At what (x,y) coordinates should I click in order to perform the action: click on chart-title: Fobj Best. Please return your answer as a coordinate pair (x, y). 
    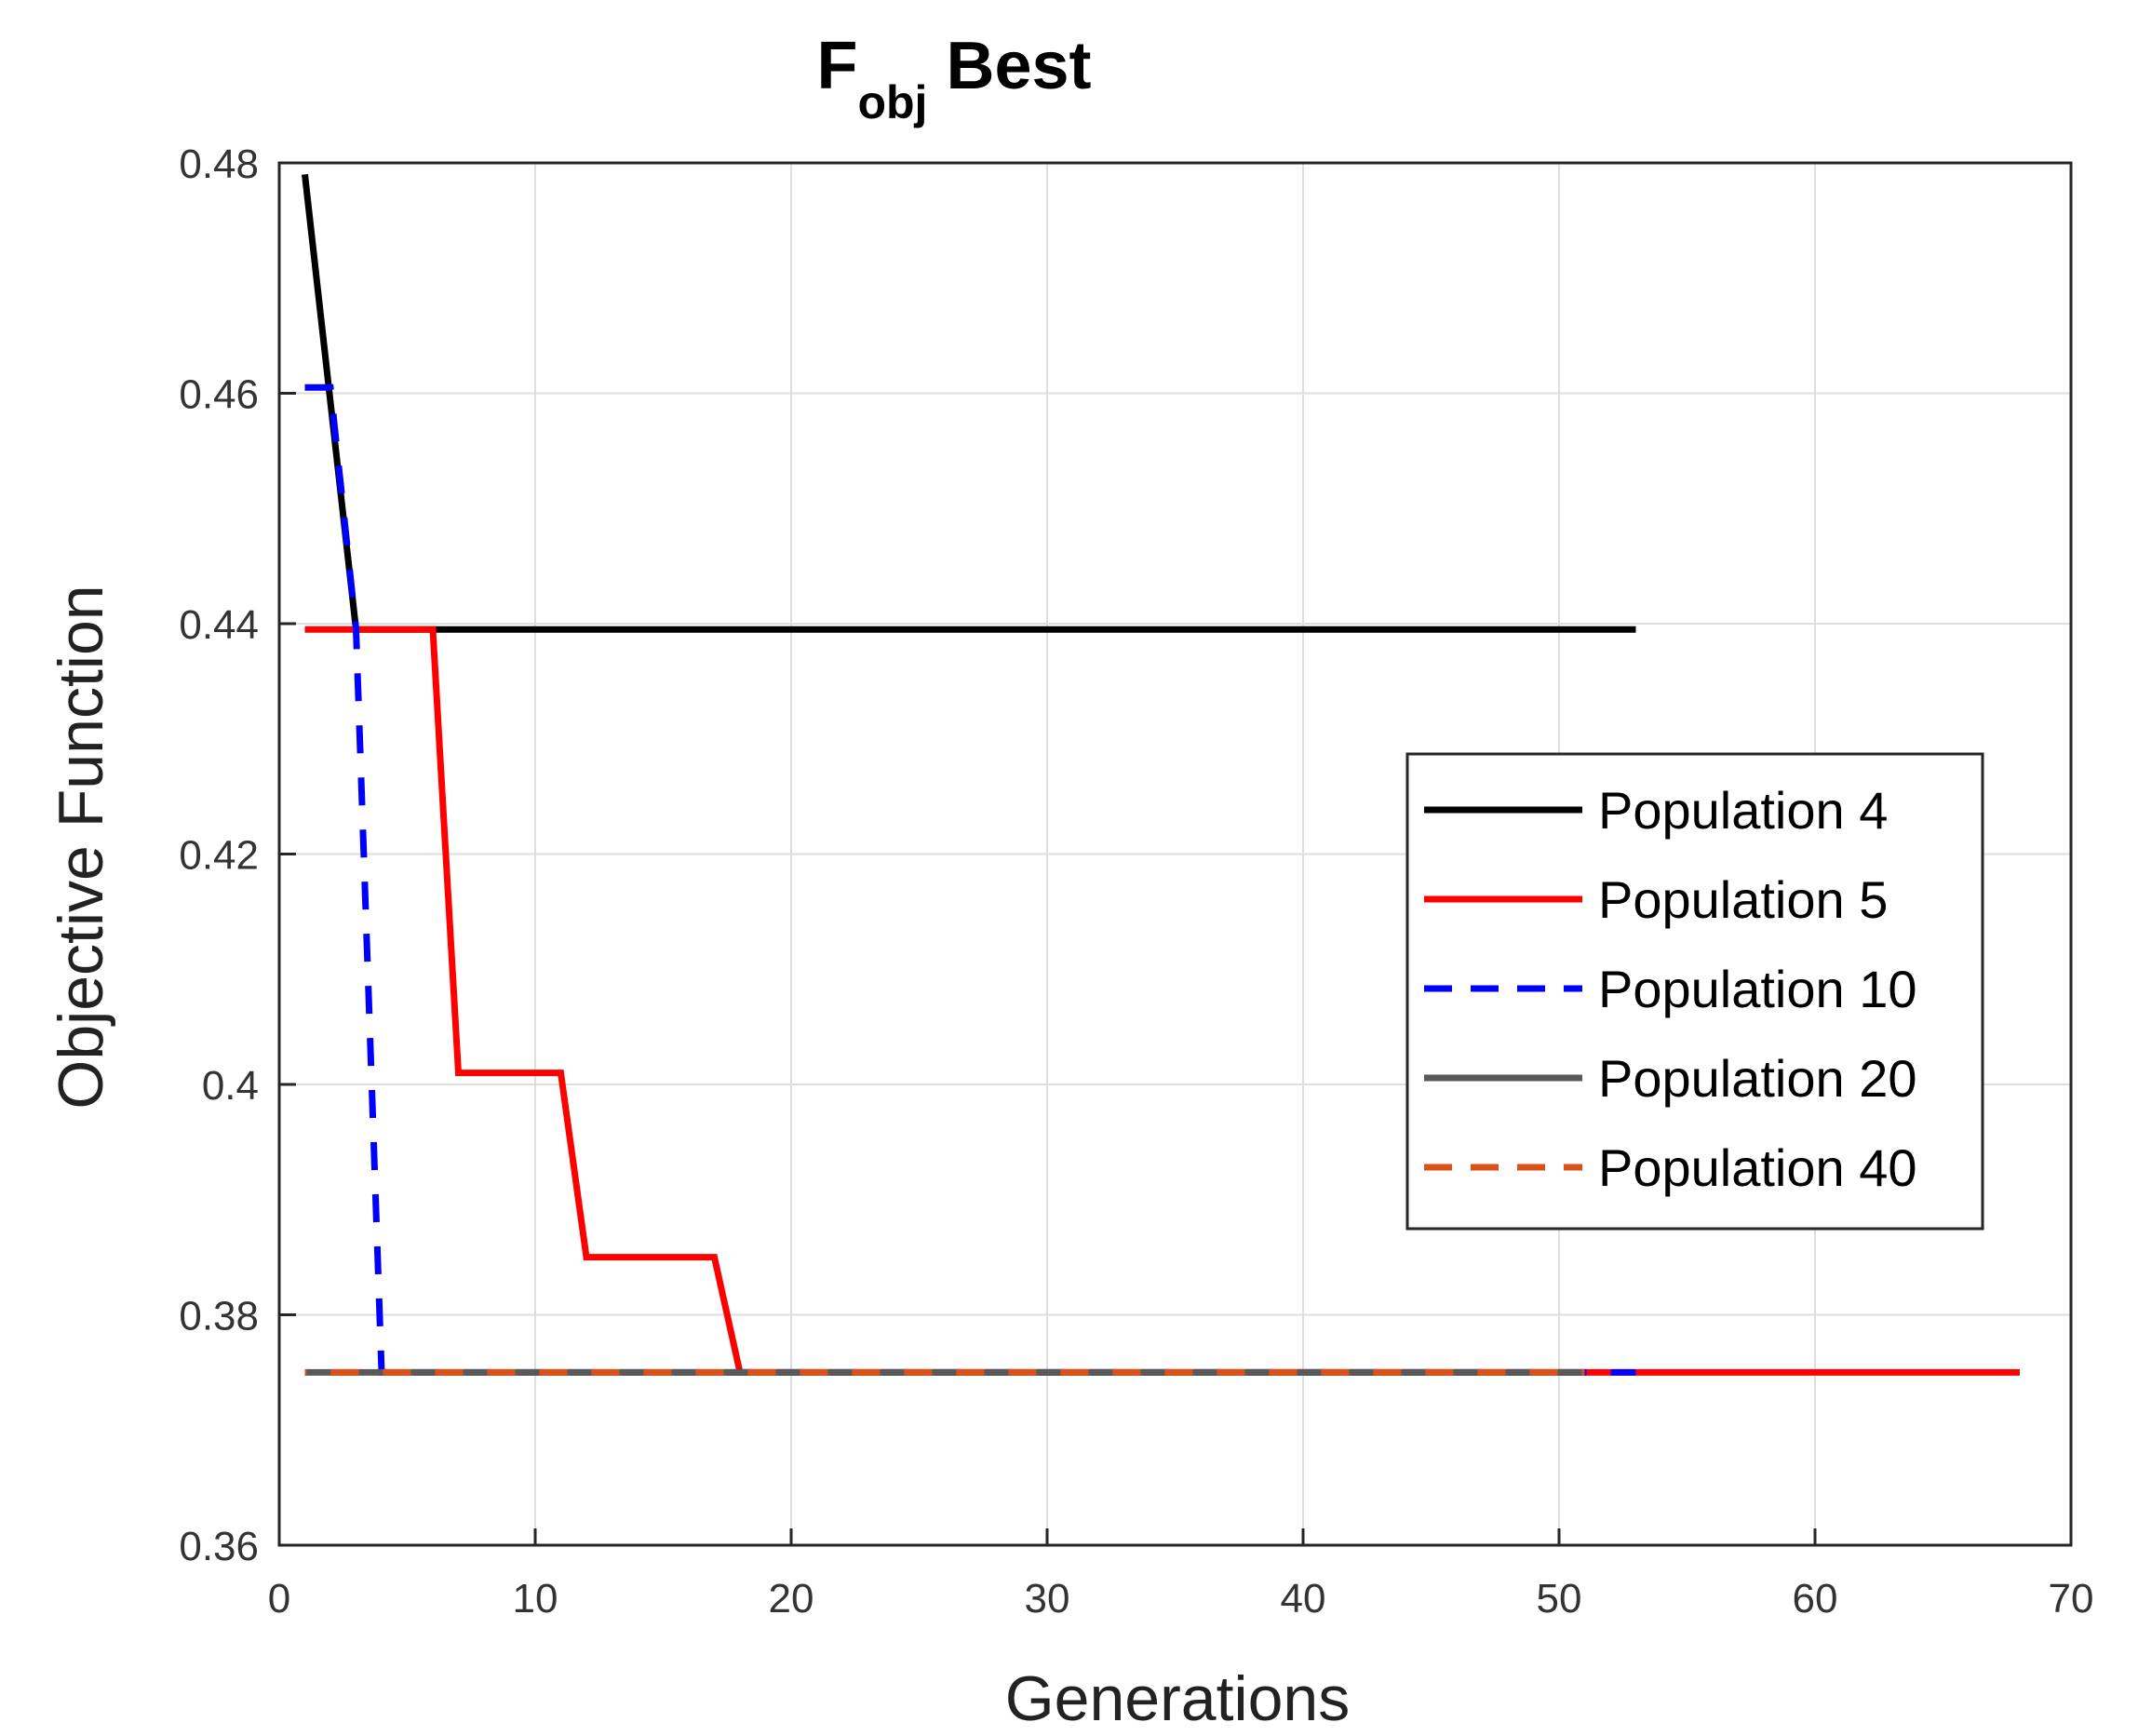
    Looking at the image, I should click on (953, 79).